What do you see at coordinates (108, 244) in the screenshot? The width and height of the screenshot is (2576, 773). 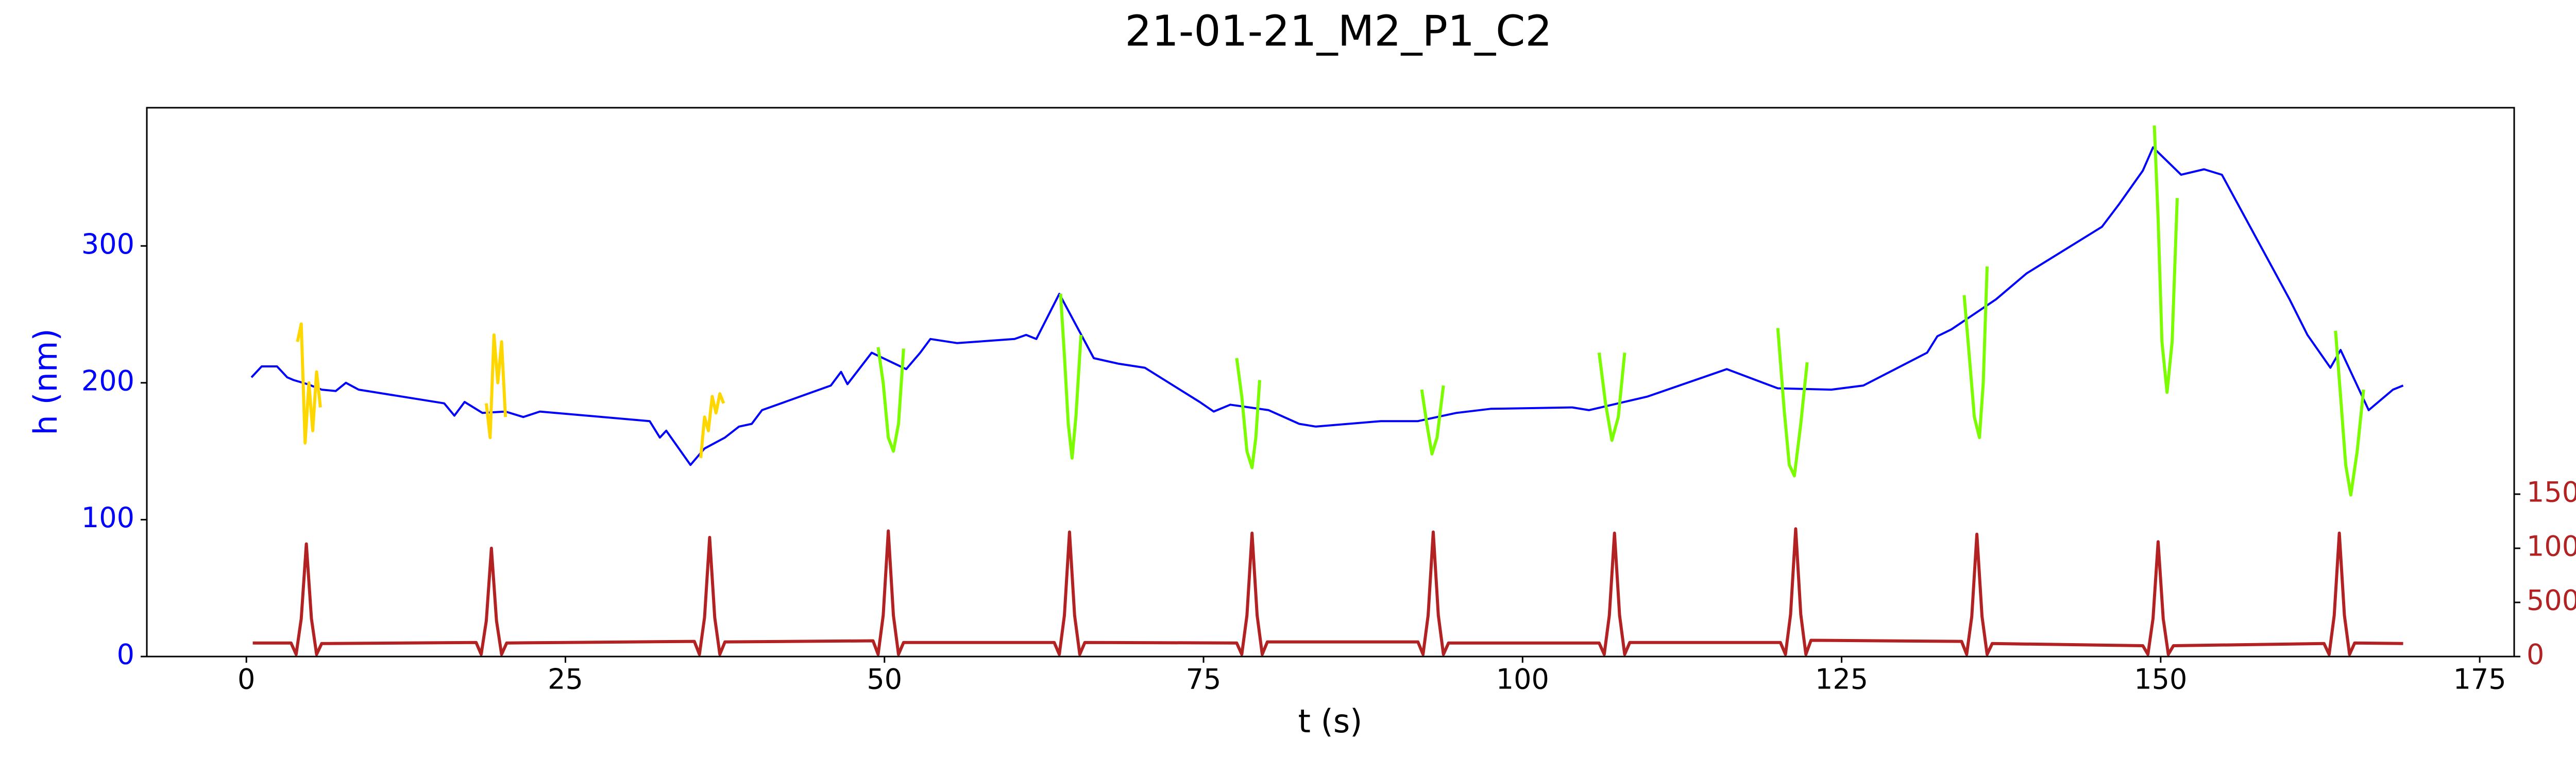 I see `y-tick-label: 300` at bounding box center [108, 244].